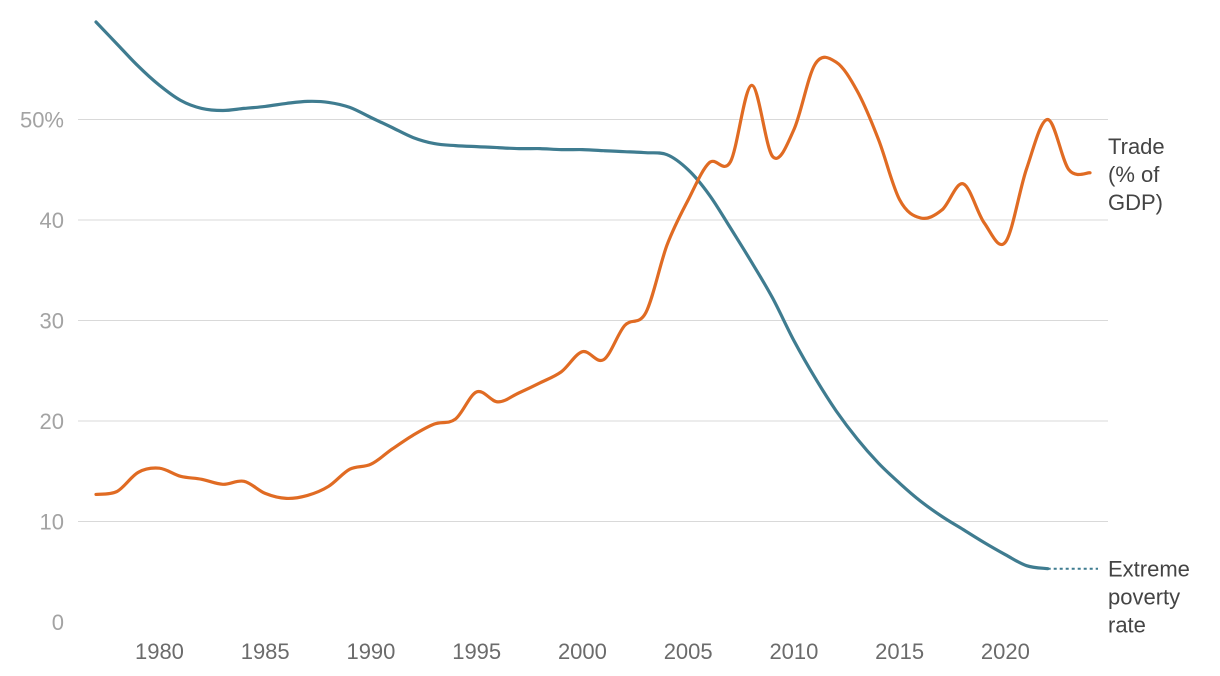  What do you see at coordinates (52, 522) in the screenshot?
I see `y-tick-label: 10` at bounding box center [52, 522].